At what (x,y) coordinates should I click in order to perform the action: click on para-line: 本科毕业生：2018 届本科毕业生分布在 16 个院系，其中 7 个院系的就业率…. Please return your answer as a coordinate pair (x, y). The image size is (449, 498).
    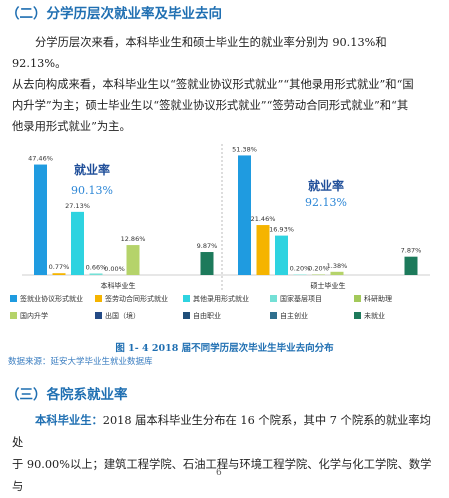
    Looking at the image, I should click on (227, 432).